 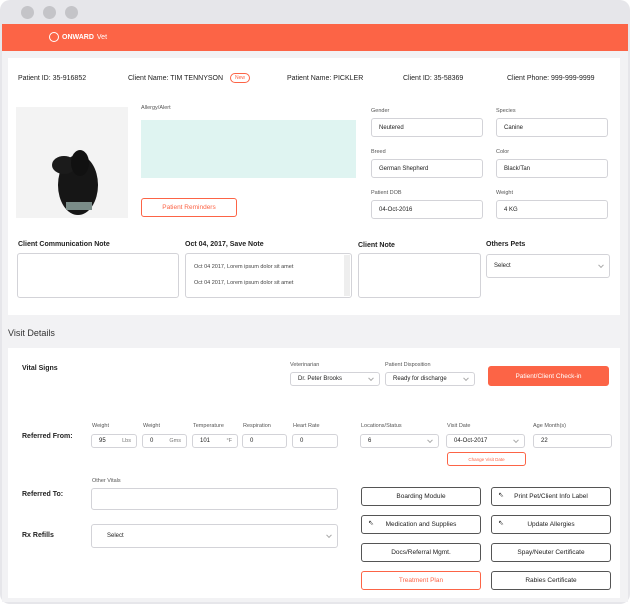 I want to click on gender-field: Neutered, so click(x=427, y=127).